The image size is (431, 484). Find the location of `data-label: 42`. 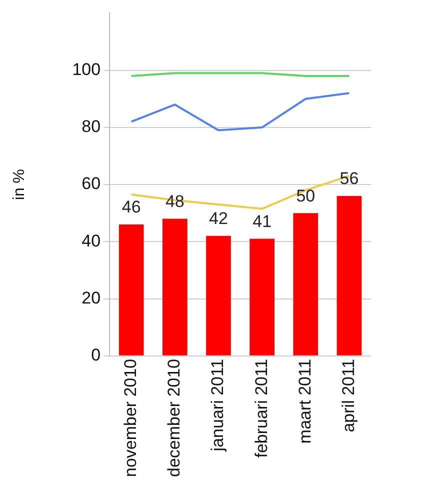

data-label: 42 is located at coordinates (218, 218).